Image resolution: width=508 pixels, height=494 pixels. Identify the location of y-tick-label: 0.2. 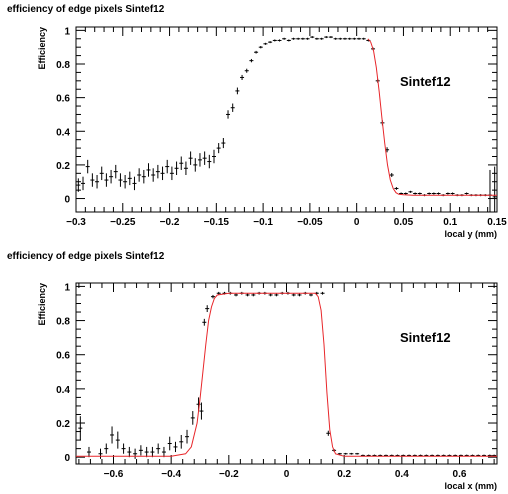
(63, 424).